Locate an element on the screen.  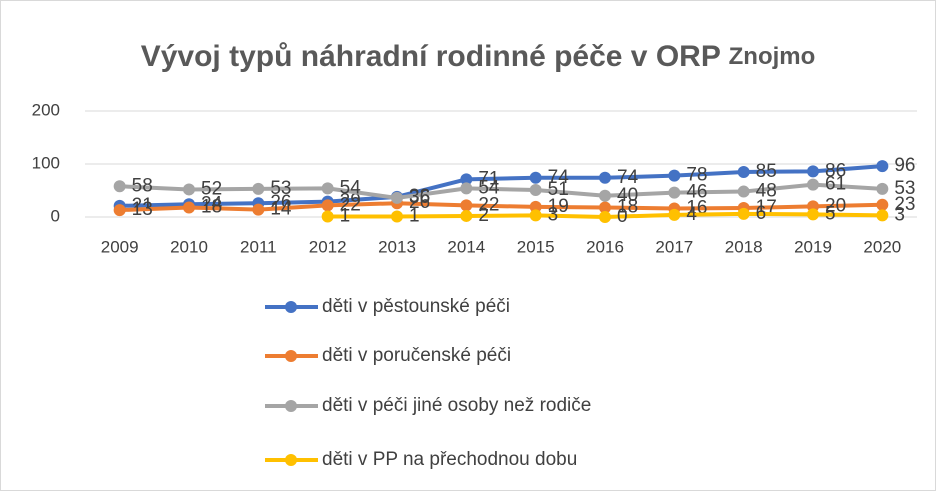
data-label: 4 is located at coordinates (691, 214).